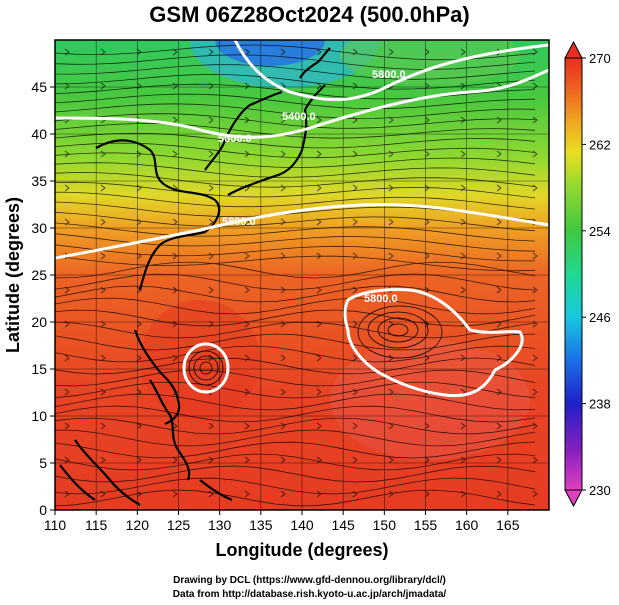 The height and width of the screenshot is (605, 619). Describe the element at coordinates (13, 275) in the screenshot. I see `y-axis-label: Latitude (degrees)` at that location.